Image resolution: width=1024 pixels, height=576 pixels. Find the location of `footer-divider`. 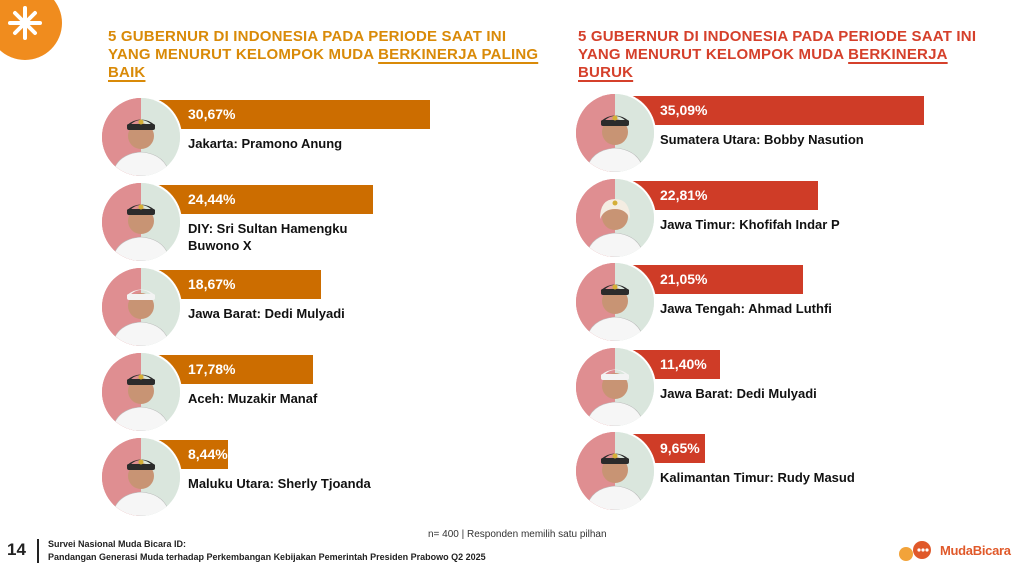

footer-divider is located at coordinates (38, 551).